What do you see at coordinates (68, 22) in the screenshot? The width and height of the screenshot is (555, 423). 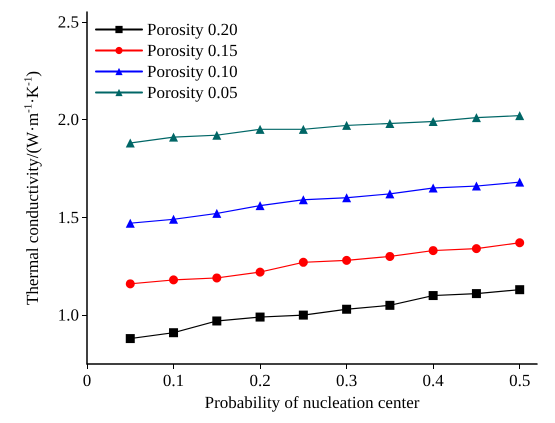 I see `y-tick-label: 2.5` at bounding box center [68, 22].